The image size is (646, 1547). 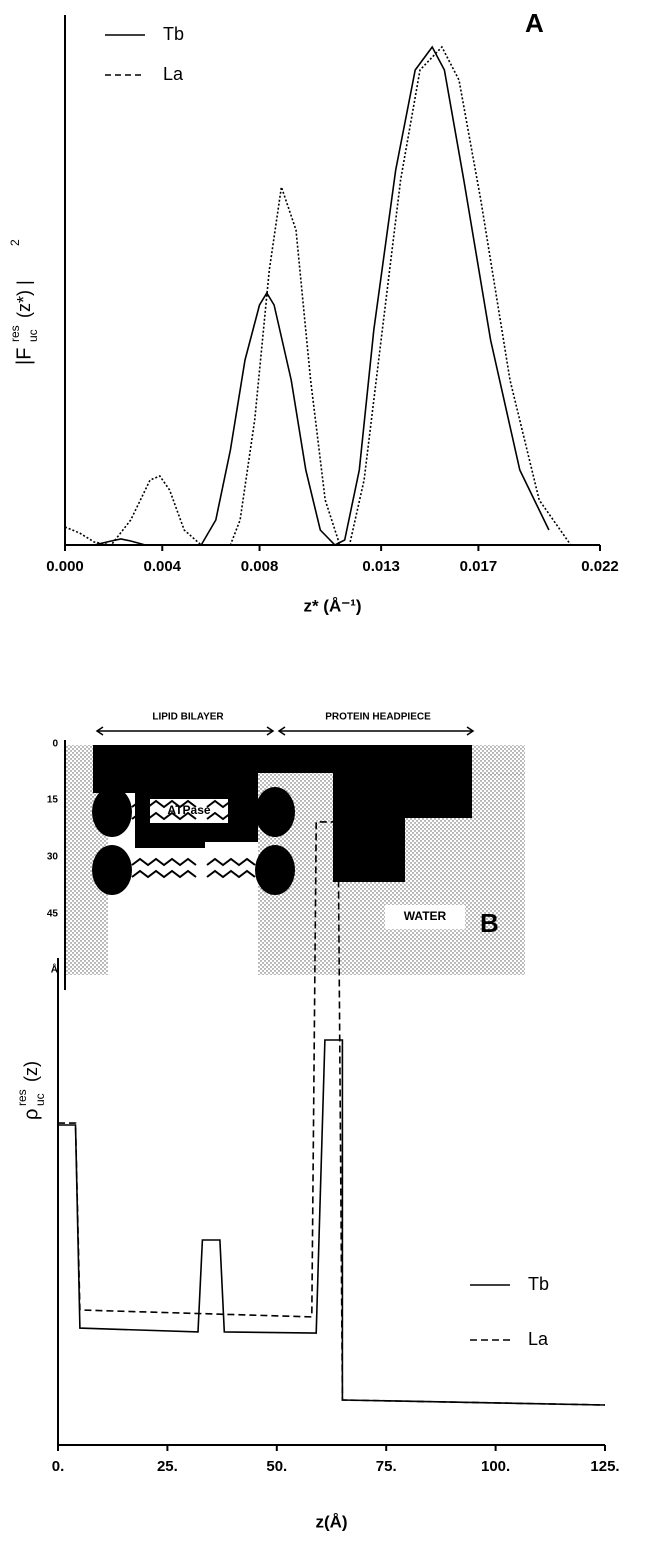 I want to click on x-tick-label: 0.013, so click(x=381, y=566).